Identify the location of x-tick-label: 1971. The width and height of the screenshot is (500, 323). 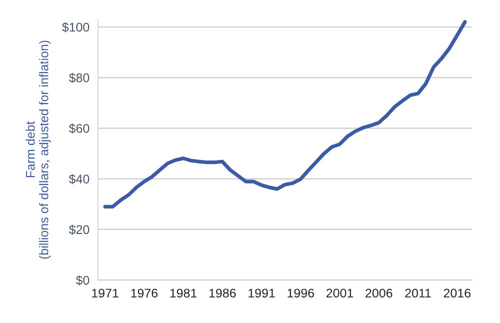
(105, 293).